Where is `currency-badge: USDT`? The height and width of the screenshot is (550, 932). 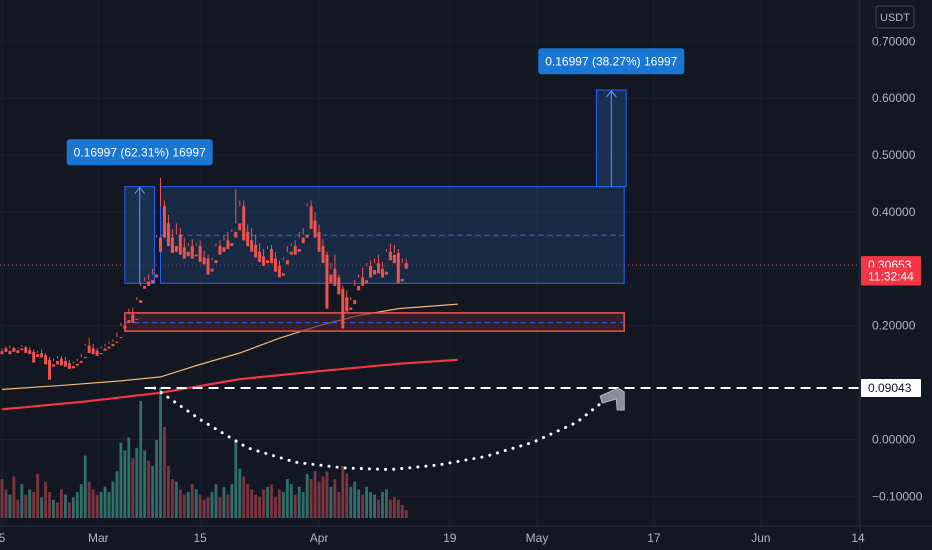
currency-badge: USDT is located at coordinates (895, 17).